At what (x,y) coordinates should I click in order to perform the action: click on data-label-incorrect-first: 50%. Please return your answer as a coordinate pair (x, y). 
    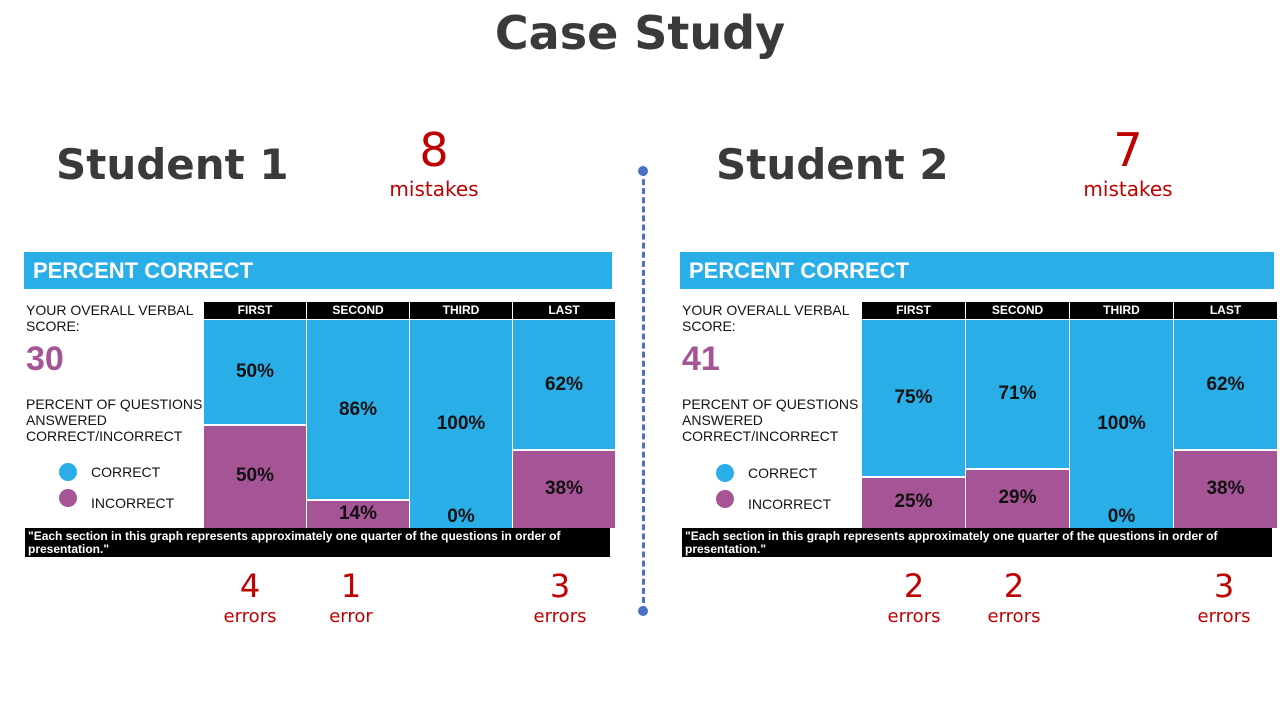
    Looking at the image, I should click on (255, 475).